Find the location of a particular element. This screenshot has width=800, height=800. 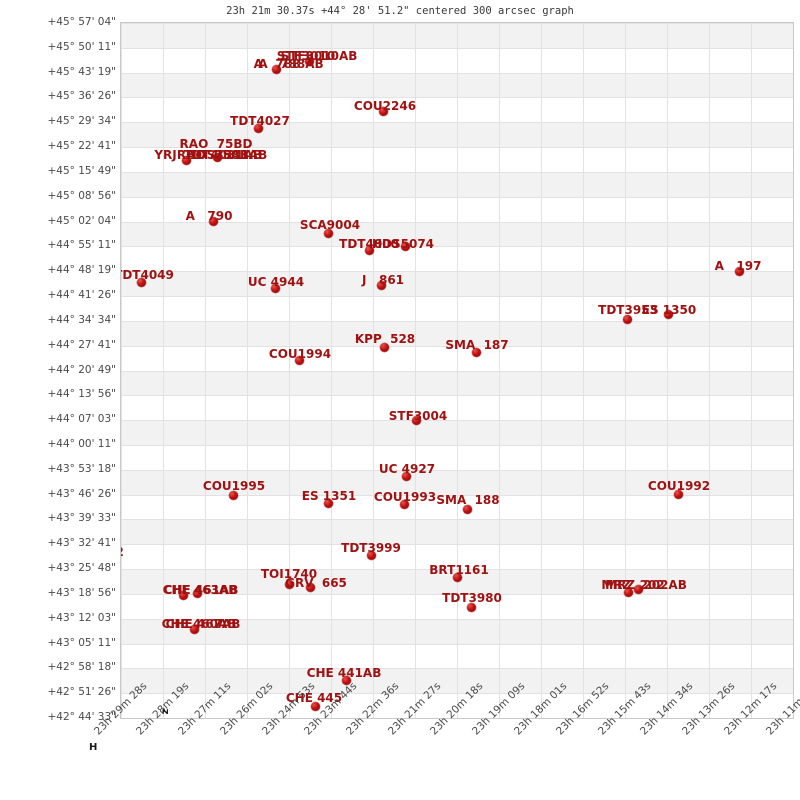

data-point-label: CHE 460AB is located at coordinates (199, 624).